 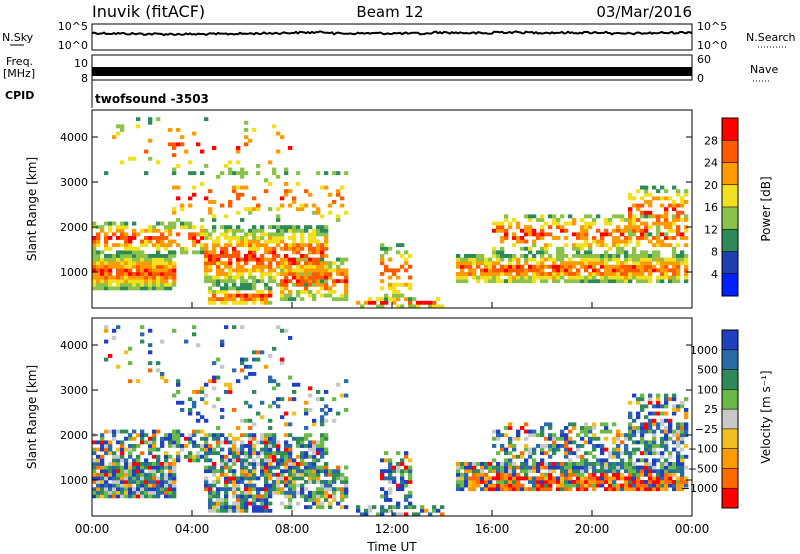 I want to click on velocity-colorbar-swatch, so click(x=730, y=399).